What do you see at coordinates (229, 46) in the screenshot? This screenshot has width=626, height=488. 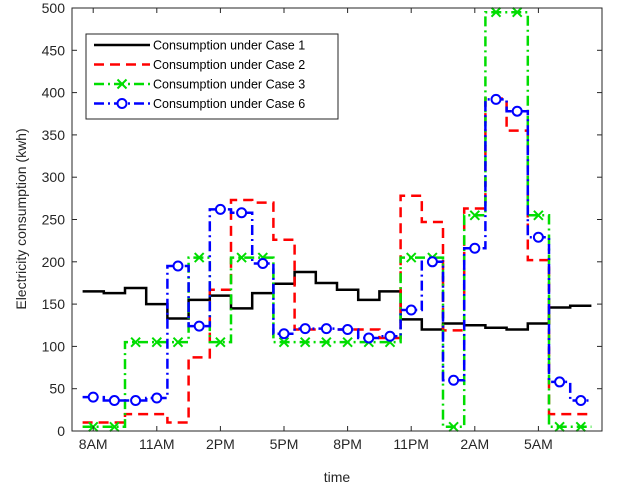 I see `legend-label: Consumption under Case 1` at bounding box center [229, 46].